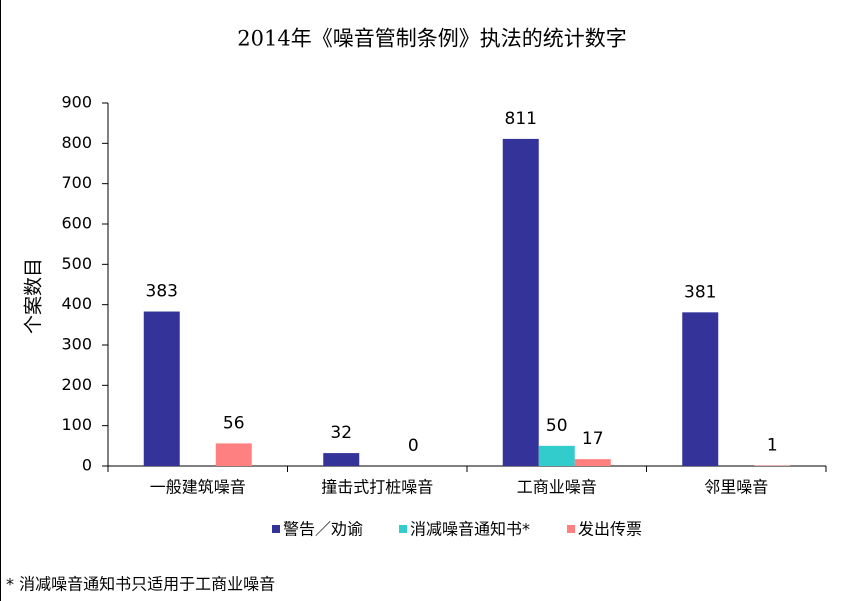  Describe the element at coordinates (736, 487) in the screenshot. I see `x-tick-label: 邻里噪音` at that location.